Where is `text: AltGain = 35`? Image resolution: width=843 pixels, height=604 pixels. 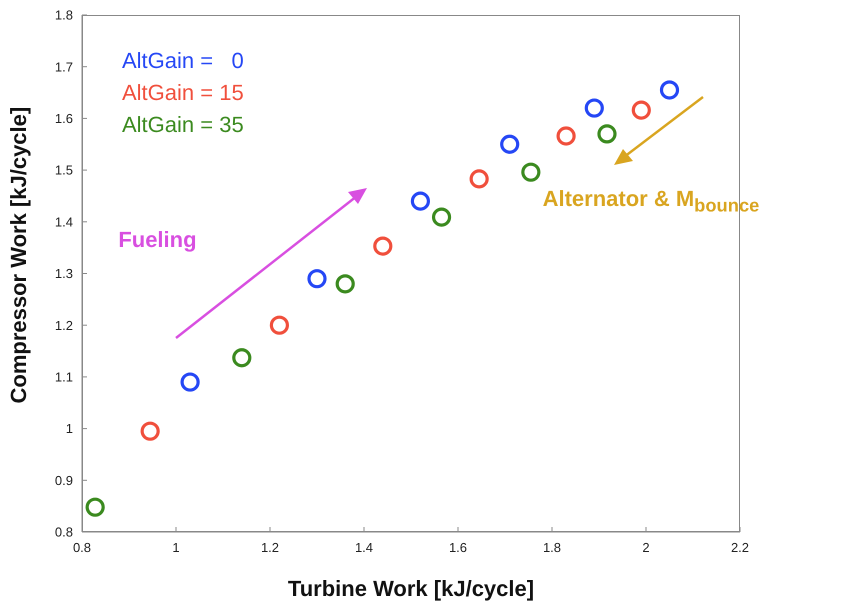
text: AltGain = 35 is located at coordinates (183, 125).